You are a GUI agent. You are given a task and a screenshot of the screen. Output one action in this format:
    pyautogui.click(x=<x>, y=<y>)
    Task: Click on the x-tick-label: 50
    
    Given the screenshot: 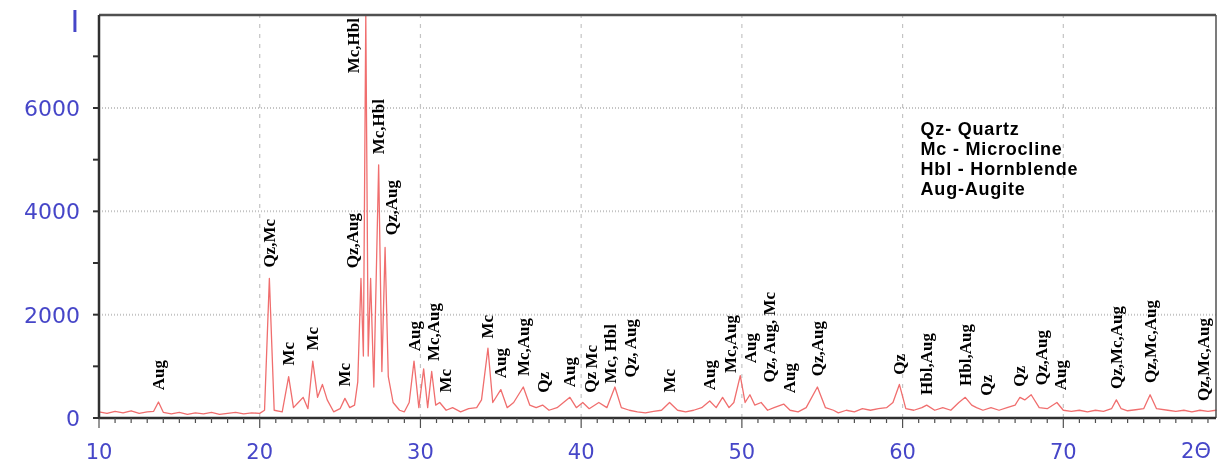 What is the action you would take?
    pyautogui.click(x=742, y=451)
    